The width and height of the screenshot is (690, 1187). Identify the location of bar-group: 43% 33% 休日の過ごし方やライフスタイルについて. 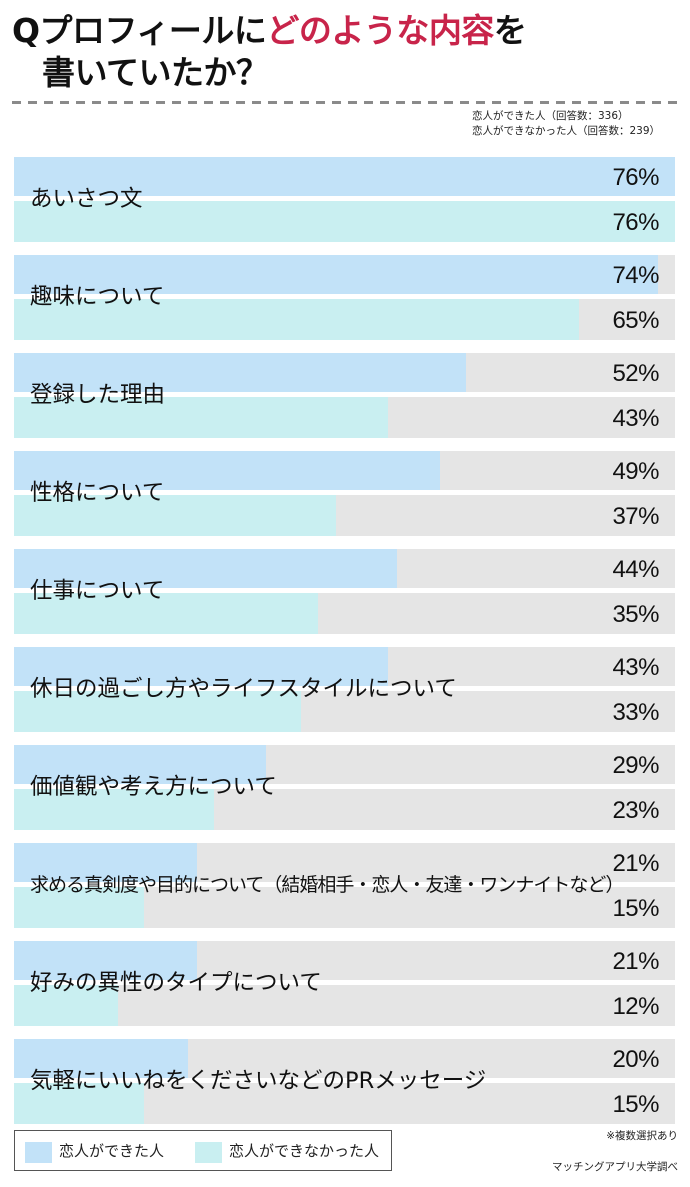
(344, 689).